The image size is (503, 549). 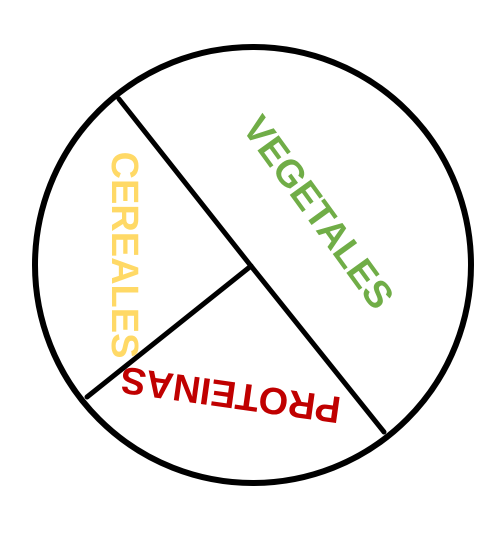 I want to click on divider-vegetales-cereales, so click(x=185, y=182).